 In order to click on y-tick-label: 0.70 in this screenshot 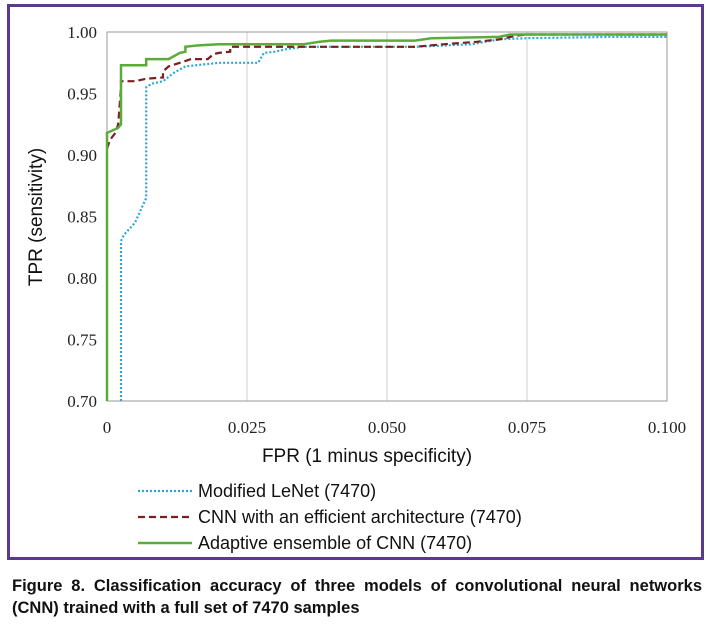, I will do `click(82, 401)`.